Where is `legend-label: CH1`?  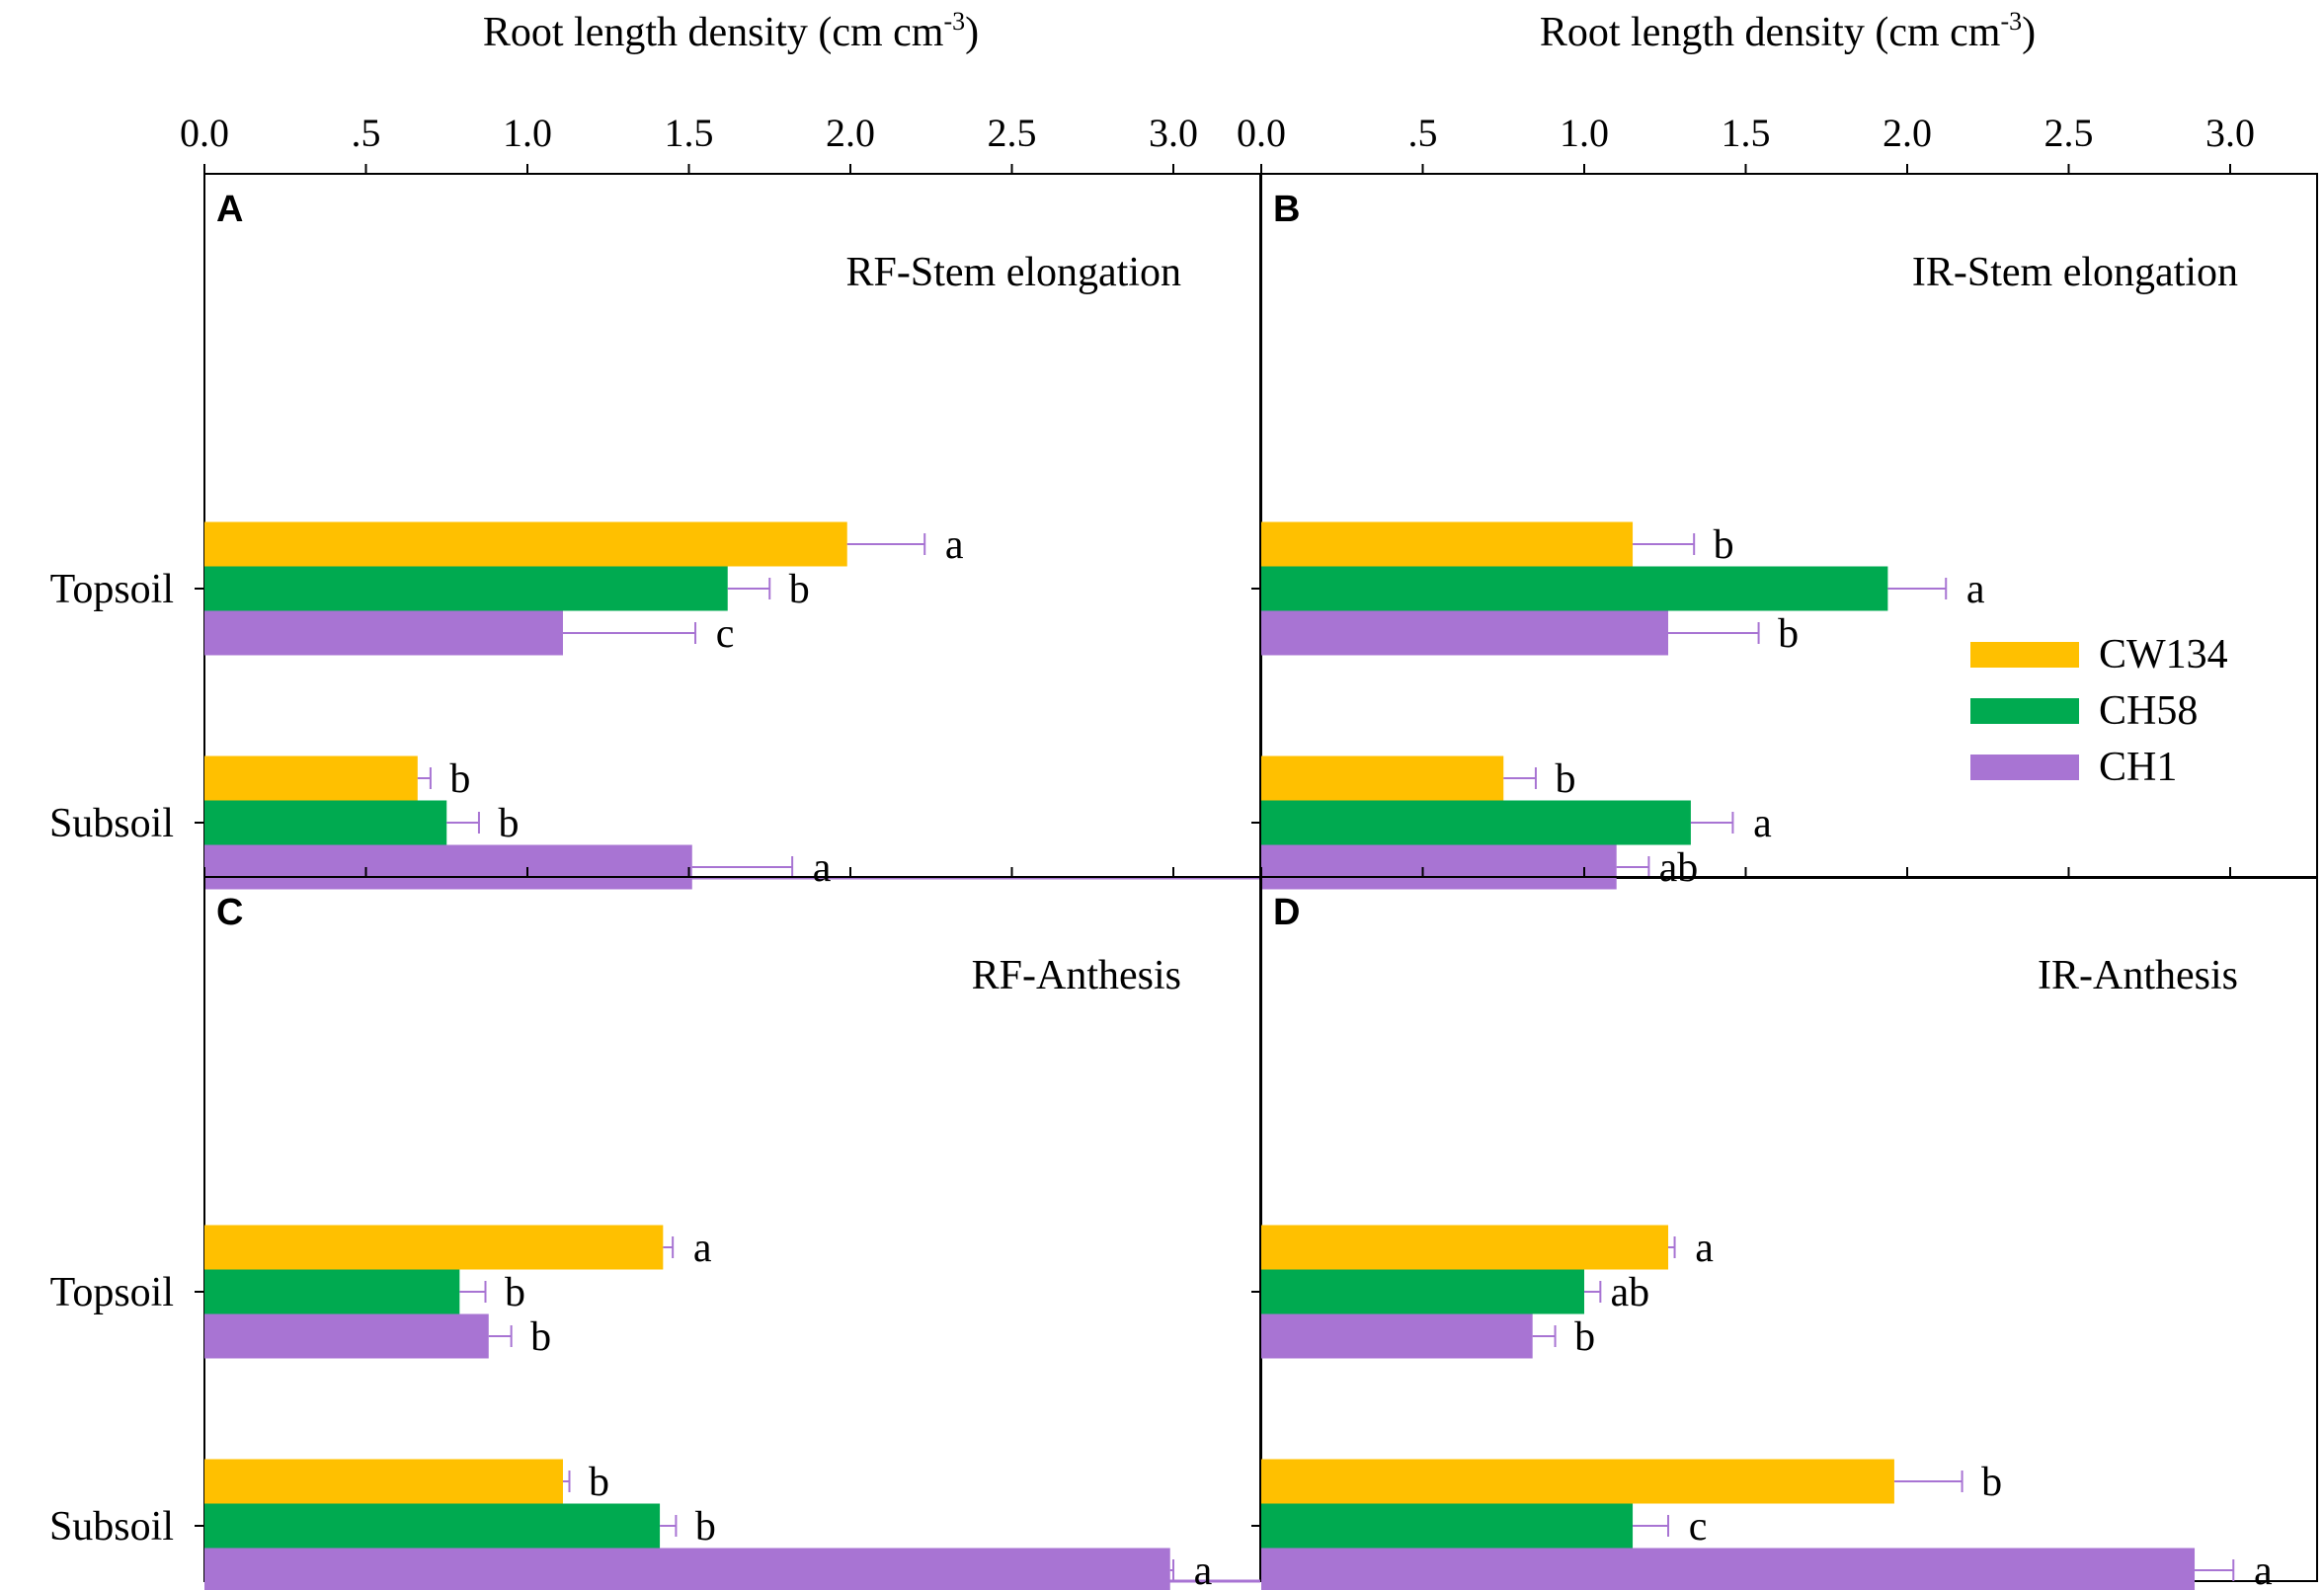
legend-label: CH1 is located at coordinates (2138, 767).